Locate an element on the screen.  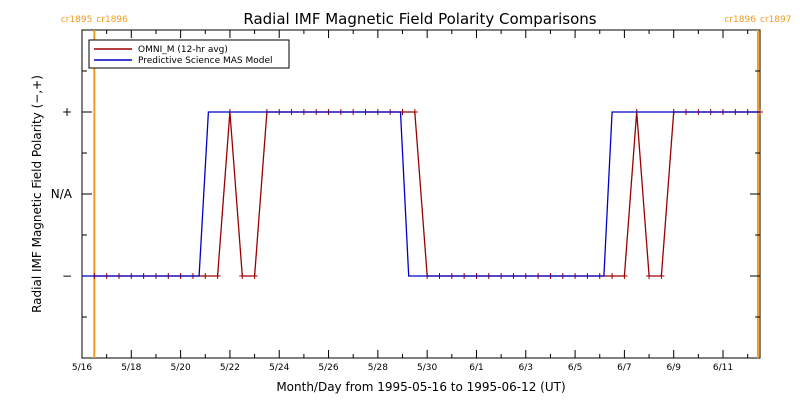
x-tick-label: 6/9 is located at coordinates (673, 368).